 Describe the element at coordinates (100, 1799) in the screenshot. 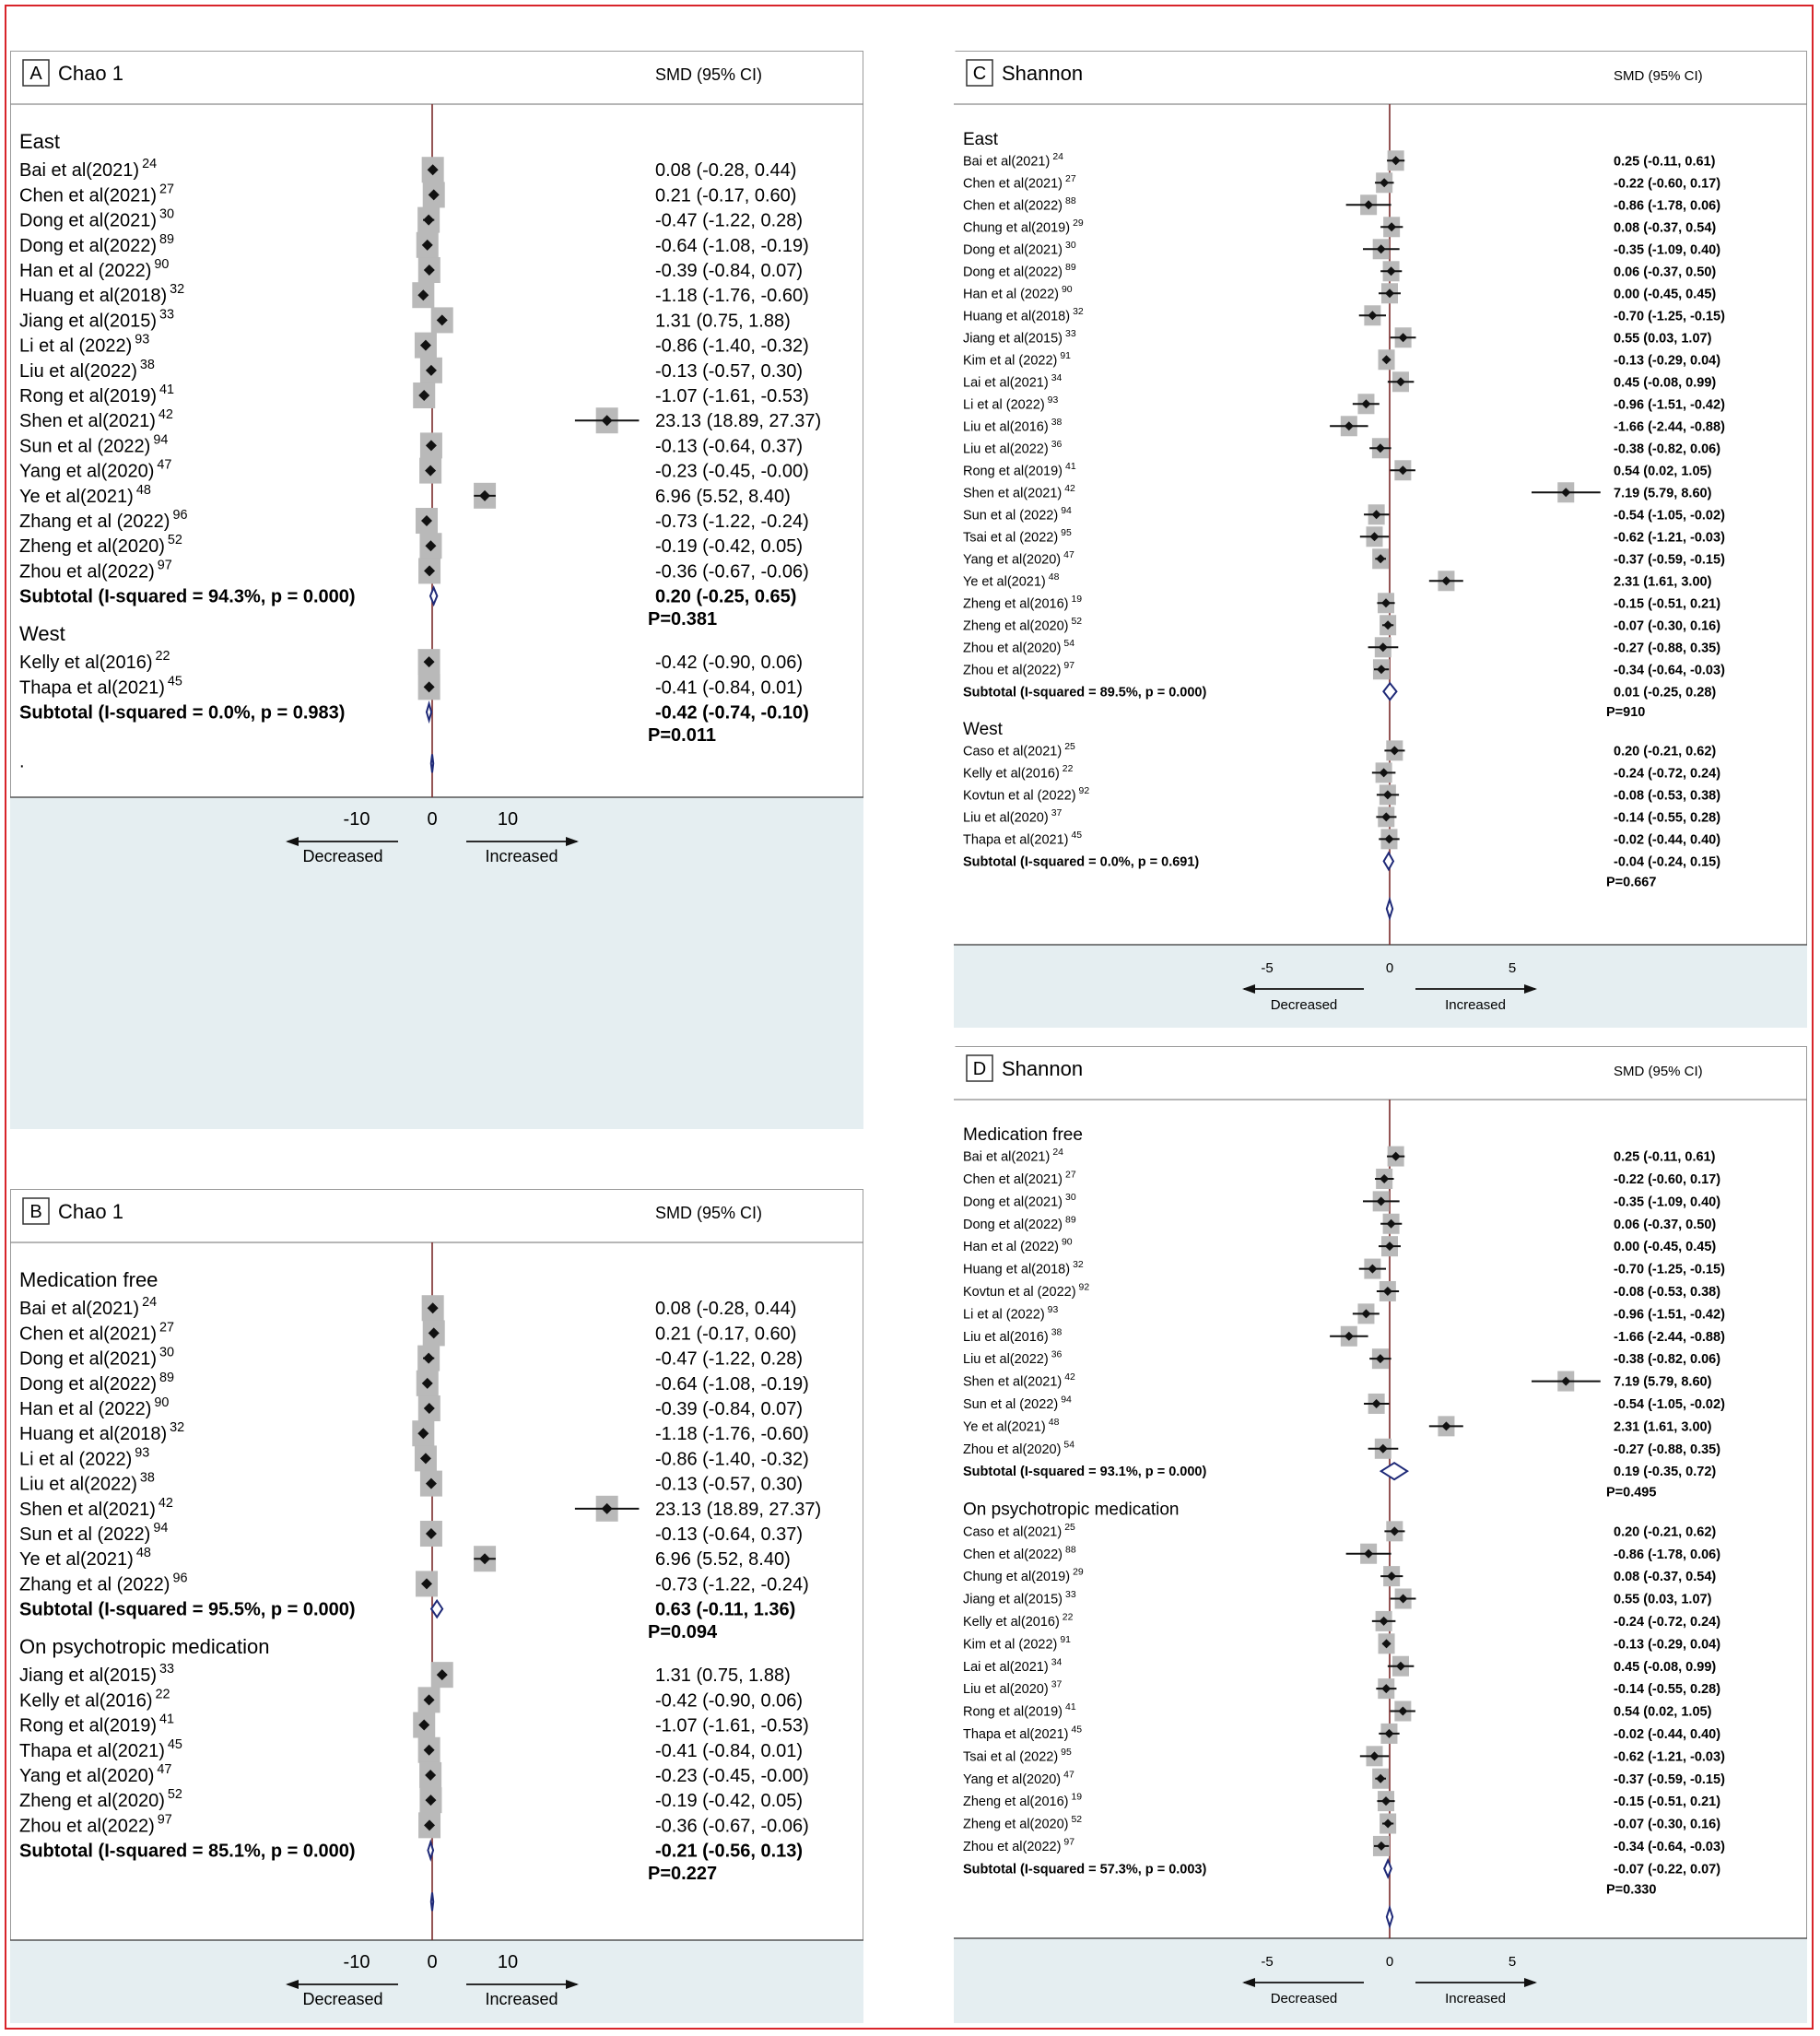

I see `study-label: Zheng et al(2020) 52` at that location.